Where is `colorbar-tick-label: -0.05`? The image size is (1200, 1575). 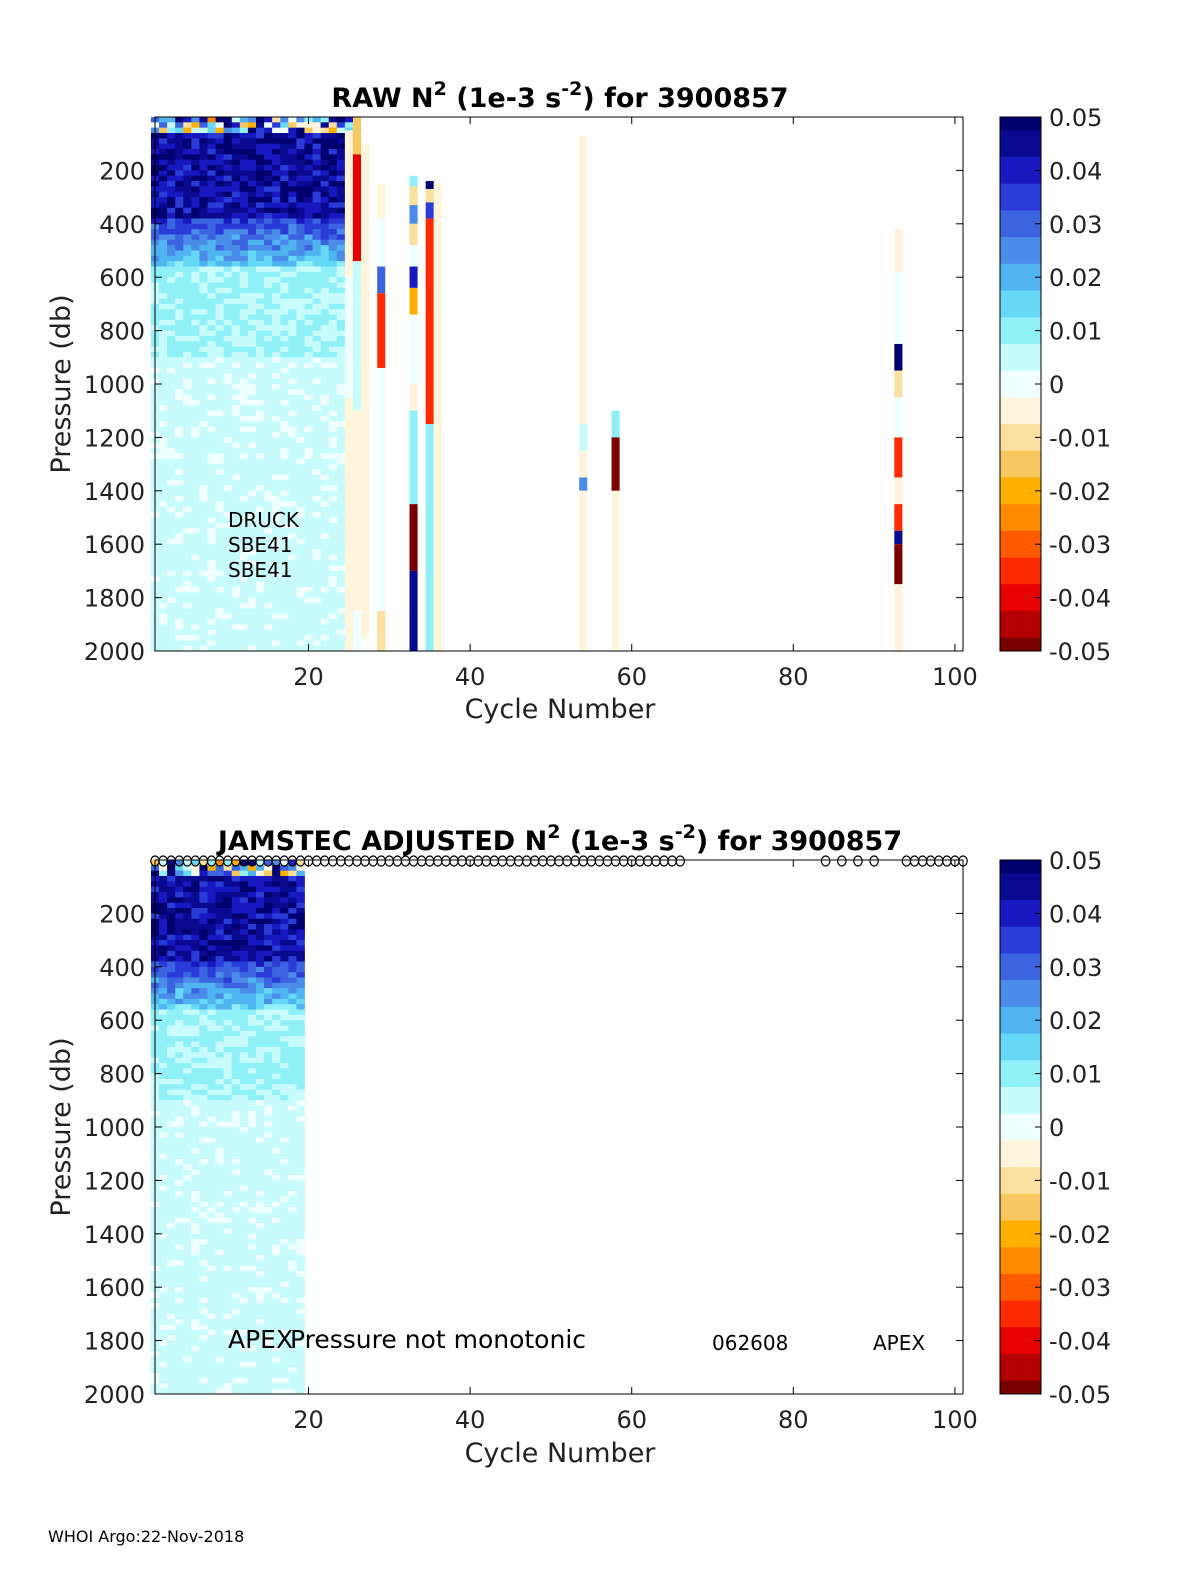 colorbar-tick-label: -0.05 is located at coordinates (1080, 652).